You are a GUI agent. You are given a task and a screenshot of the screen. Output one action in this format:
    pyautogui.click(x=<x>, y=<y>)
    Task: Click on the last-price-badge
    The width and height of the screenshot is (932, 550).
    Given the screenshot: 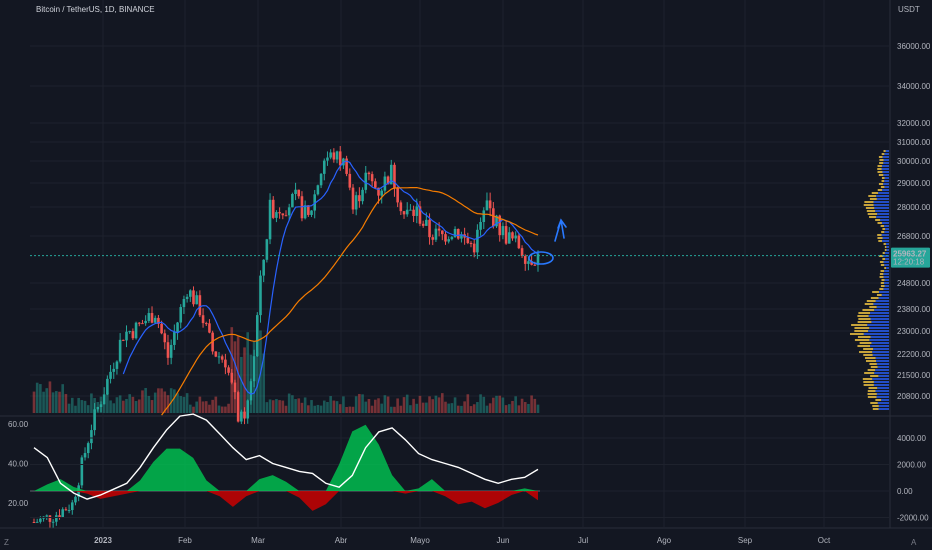 What is the action you would take?
    pyautogui.click(x=910, y=257)
    